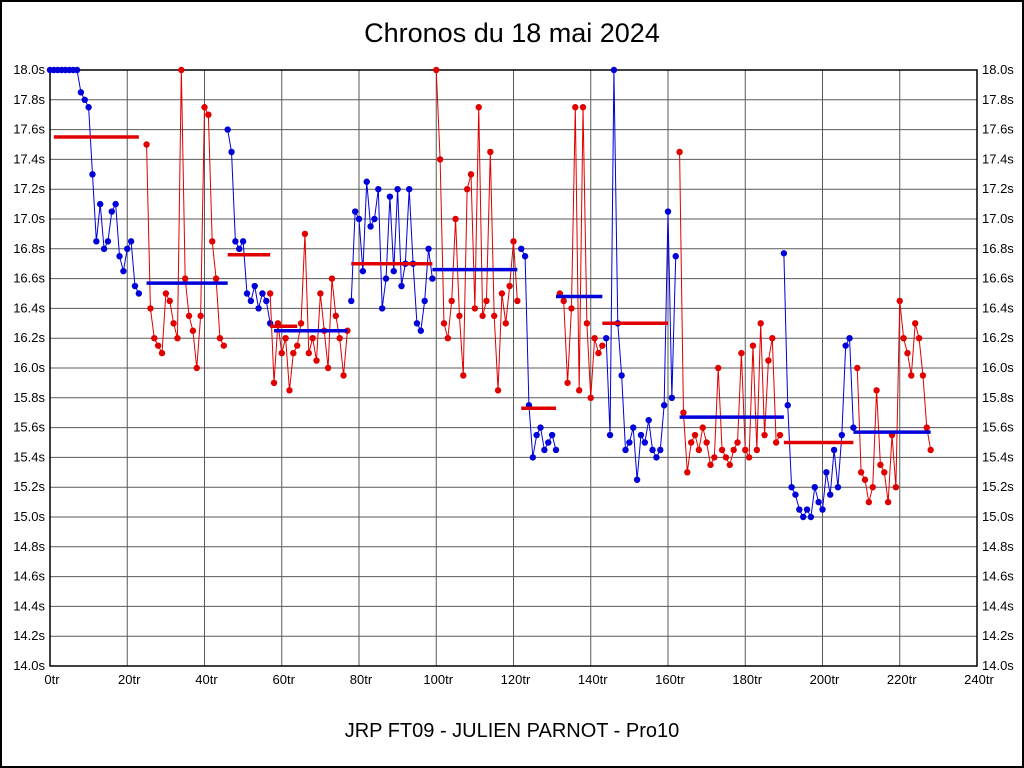  Describe the element at coordinates (825, 679) in the screenshot. I see `svg-text: 200tr` at that location.